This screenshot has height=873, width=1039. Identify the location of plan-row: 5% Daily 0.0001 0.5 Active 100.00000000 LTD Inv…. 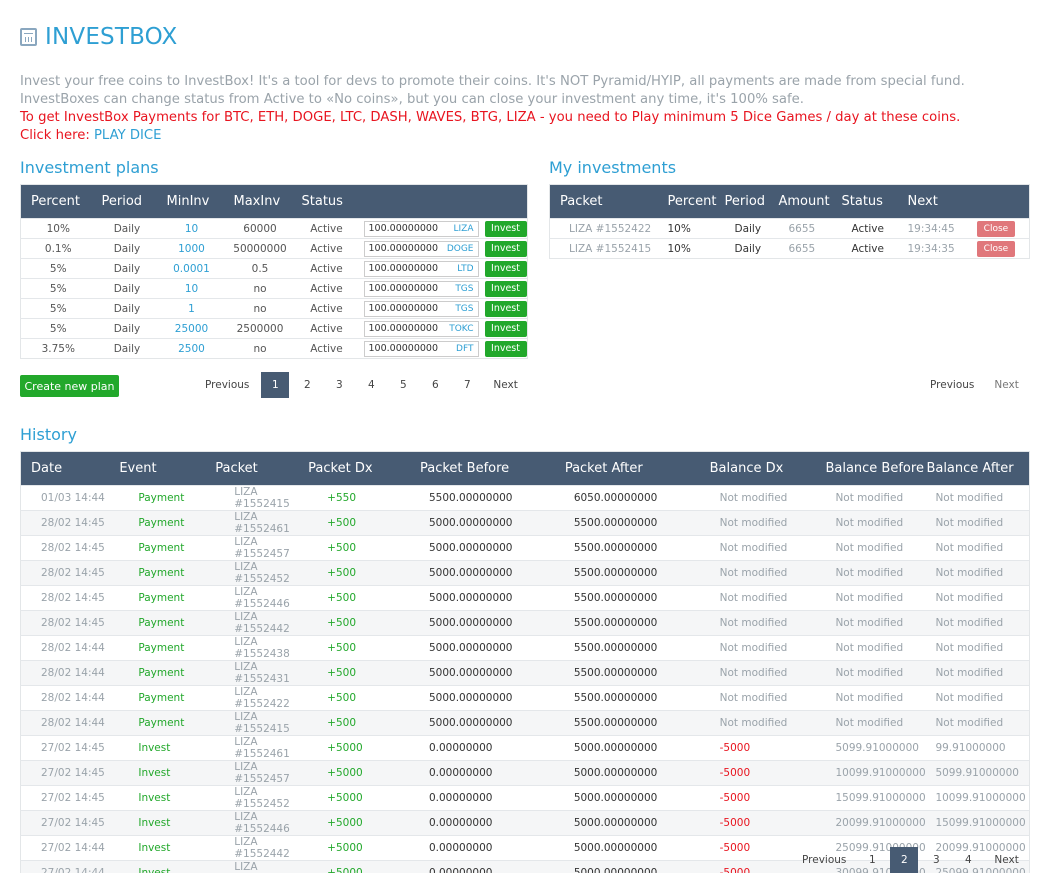
(274, 268).